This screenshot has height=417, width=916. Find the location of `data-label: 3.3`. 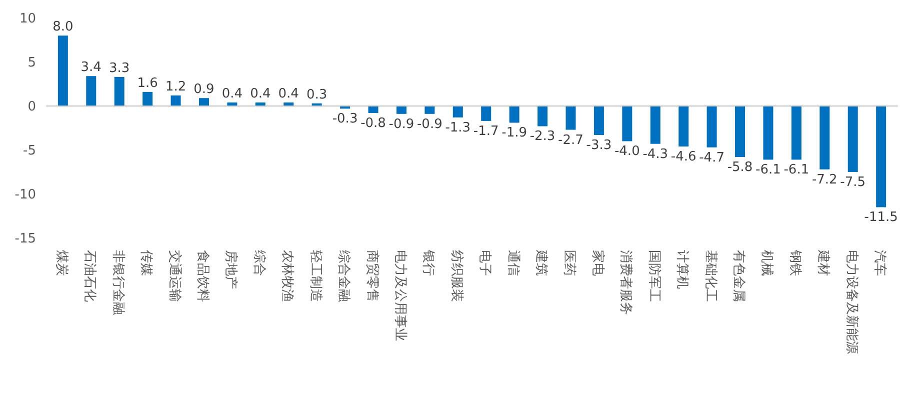

data-label: 3.3 is located at coordinates (119, 68).